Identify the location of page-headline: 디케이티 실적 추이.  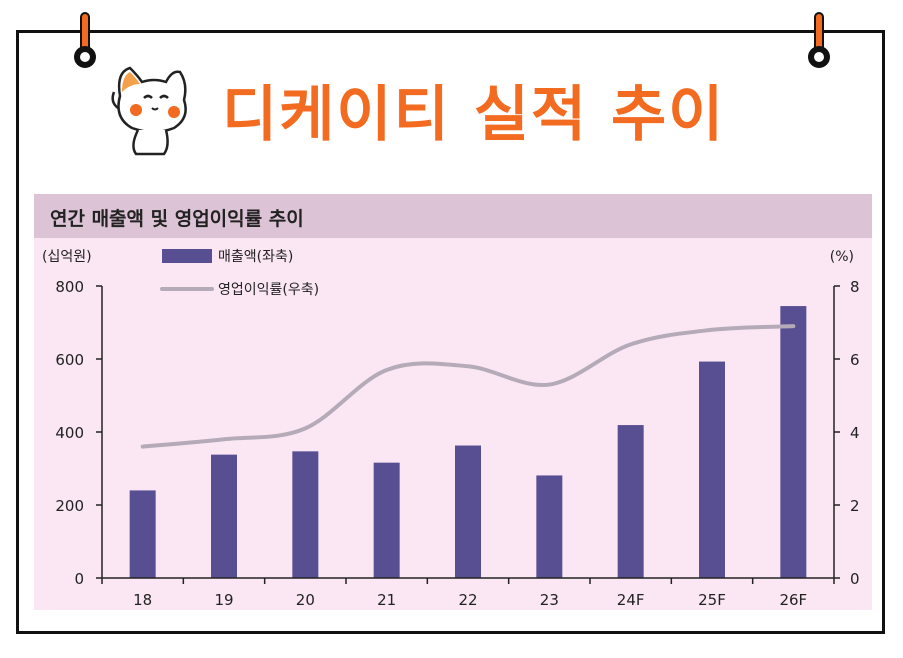
(474, 115).